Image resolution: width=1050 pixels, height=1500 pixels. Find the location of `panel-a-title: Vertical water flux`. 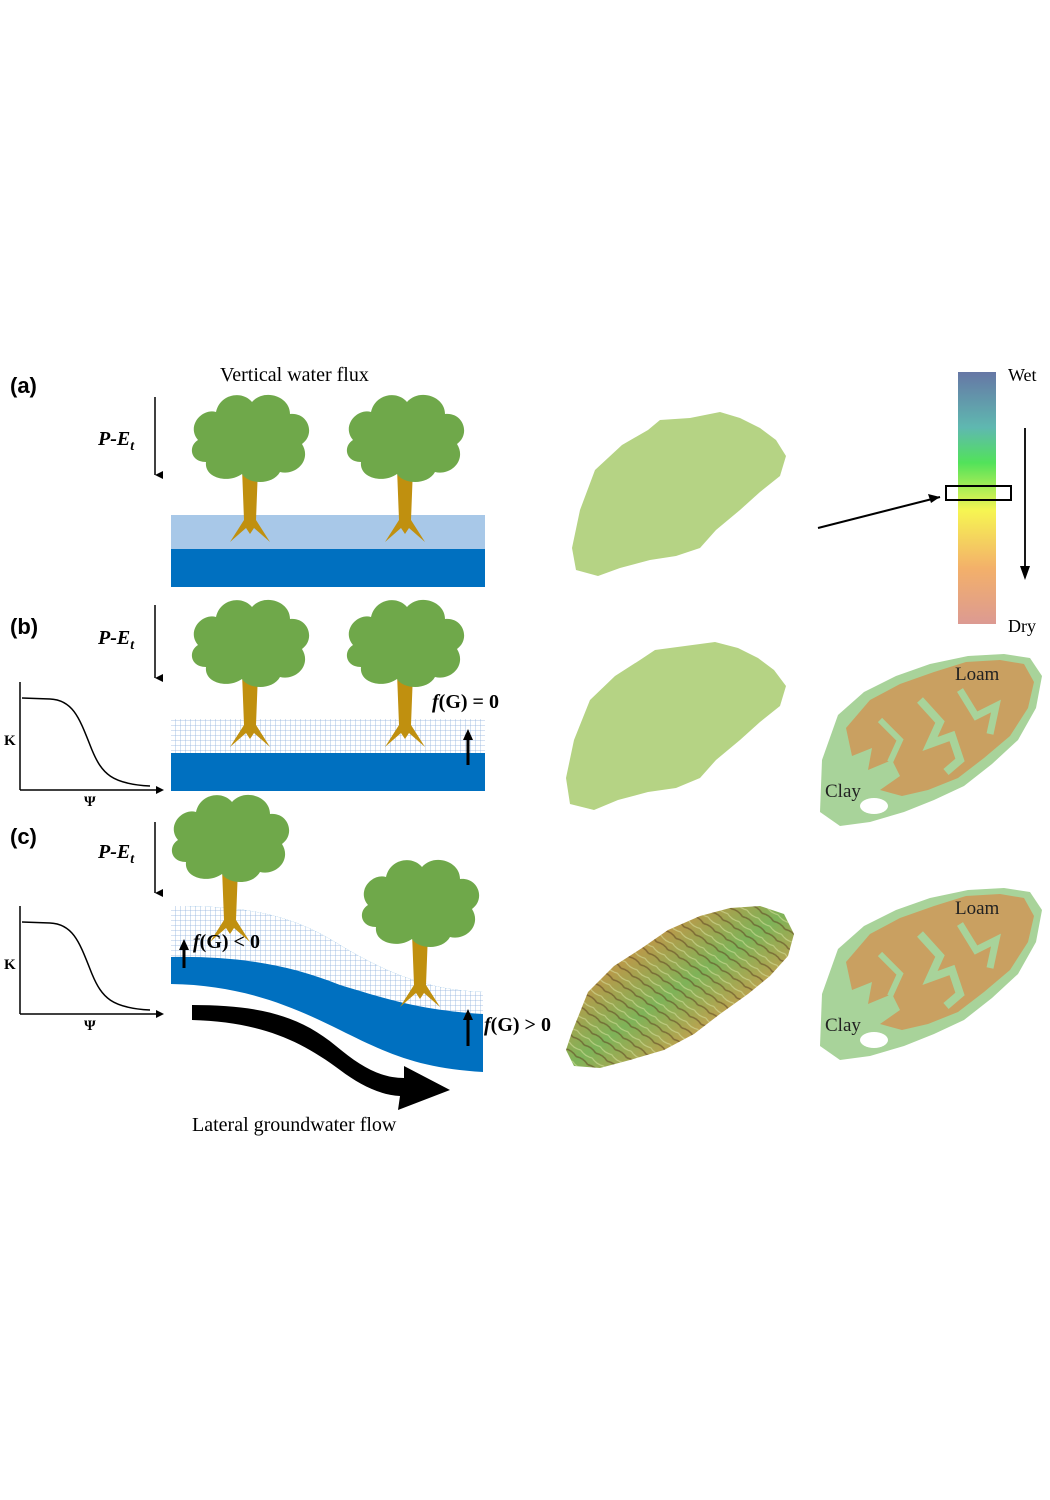

panel-a-title: Vertical water flux is located at coordinates (294, 375).